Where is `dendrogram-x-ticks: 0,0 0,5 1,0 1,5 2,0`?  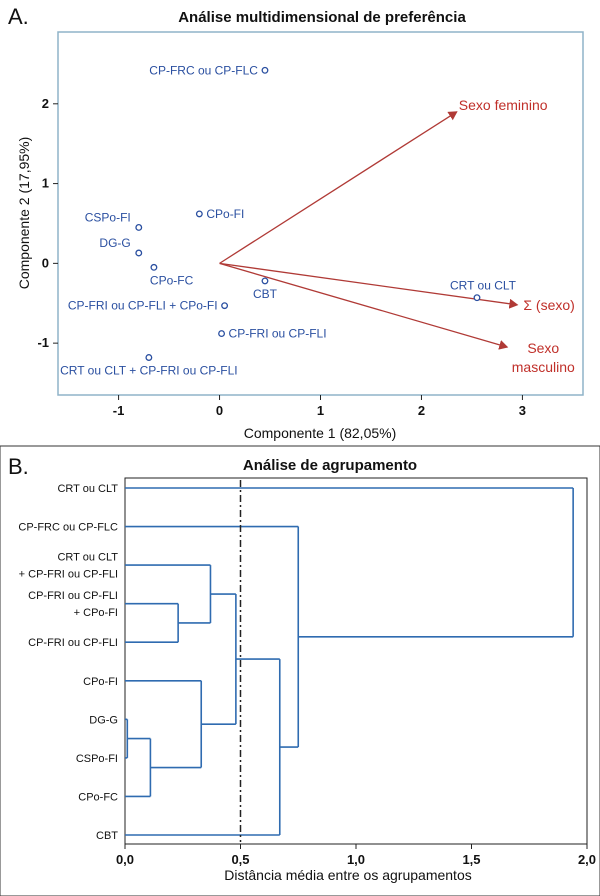 dendrogram-x-ticks: 0,0 0,5 1,0 1,5 2,0 is located at coordinates (356, 855).